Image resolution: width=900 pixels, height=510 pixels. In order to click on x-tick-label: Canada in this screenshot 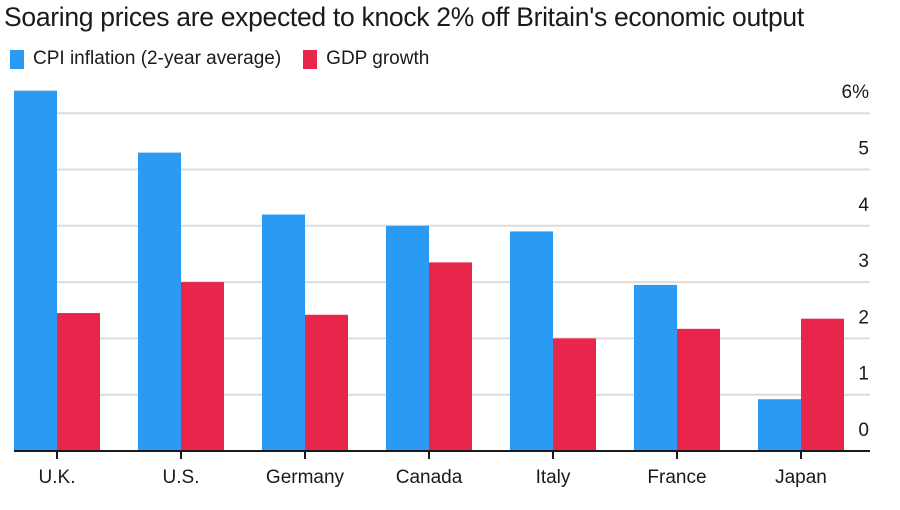, I will do `click(429, 477)`.